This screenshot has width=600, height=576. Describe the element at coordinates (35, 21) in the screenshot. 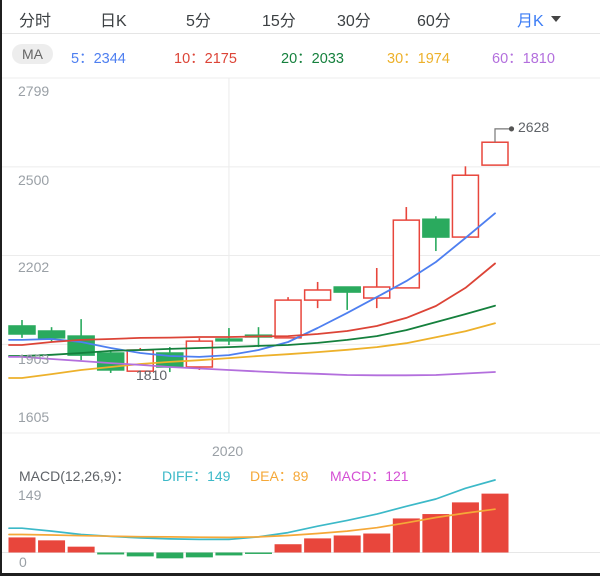

I see `tab-timeshare: 分时` at that location.